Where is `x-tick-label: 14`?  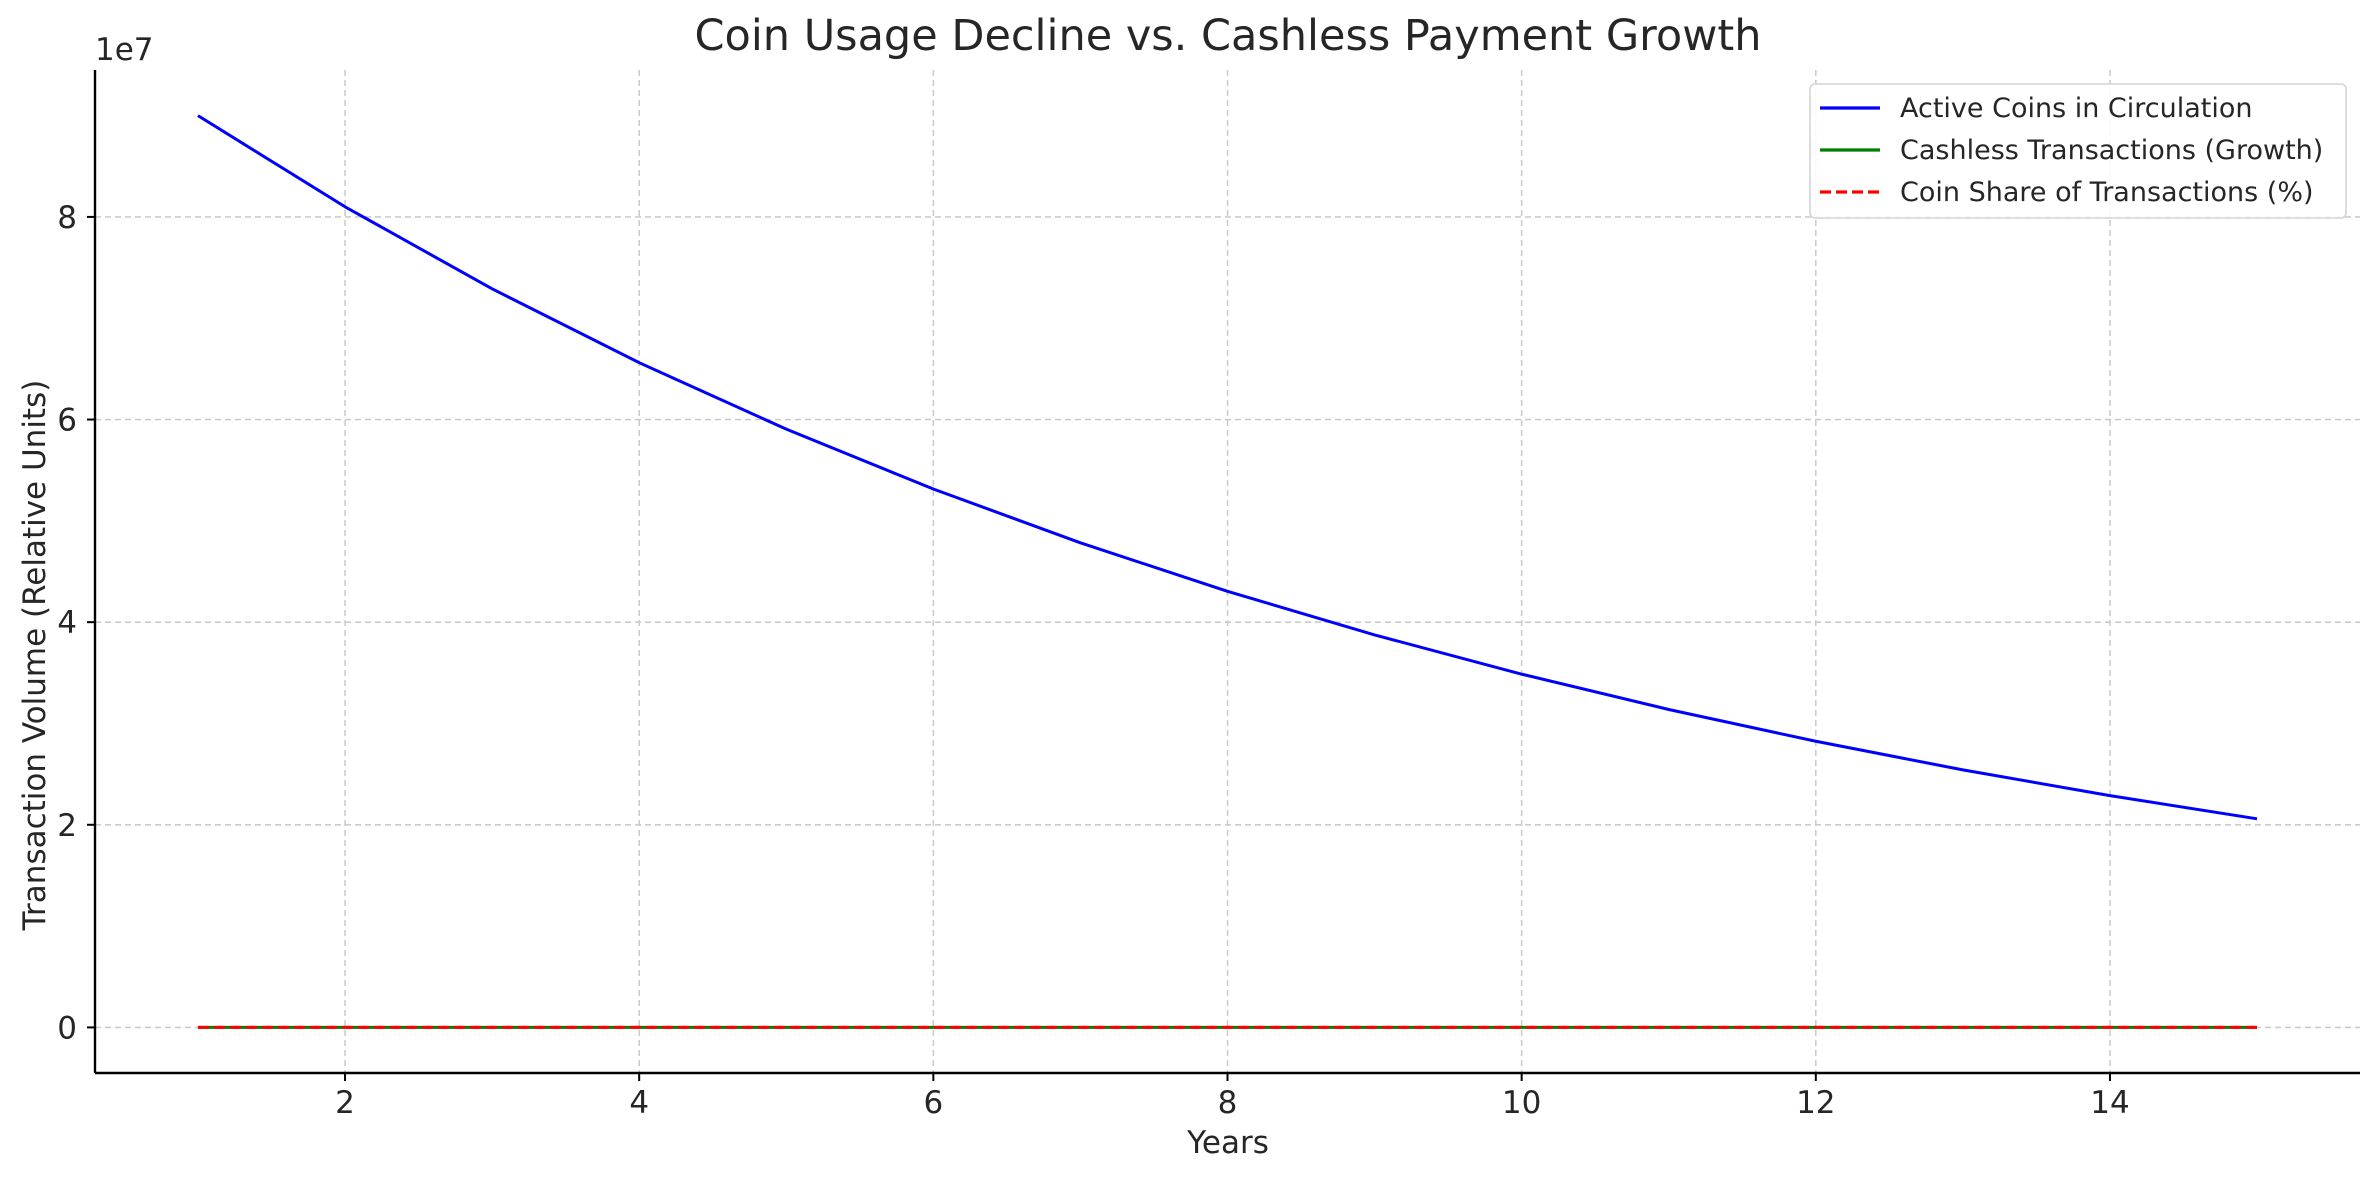
x-tick-label: 14 is located at coordinates (2109, 1103).